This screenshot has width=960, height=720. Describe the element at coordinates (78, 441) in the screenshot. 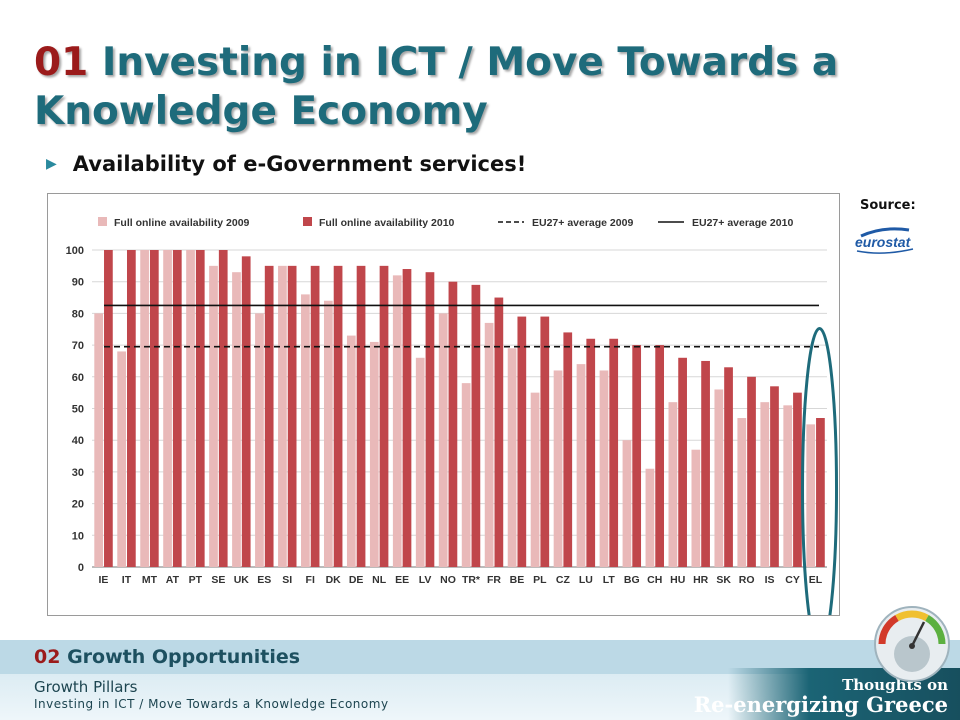

I see `y-tick-label: 40` at that location.